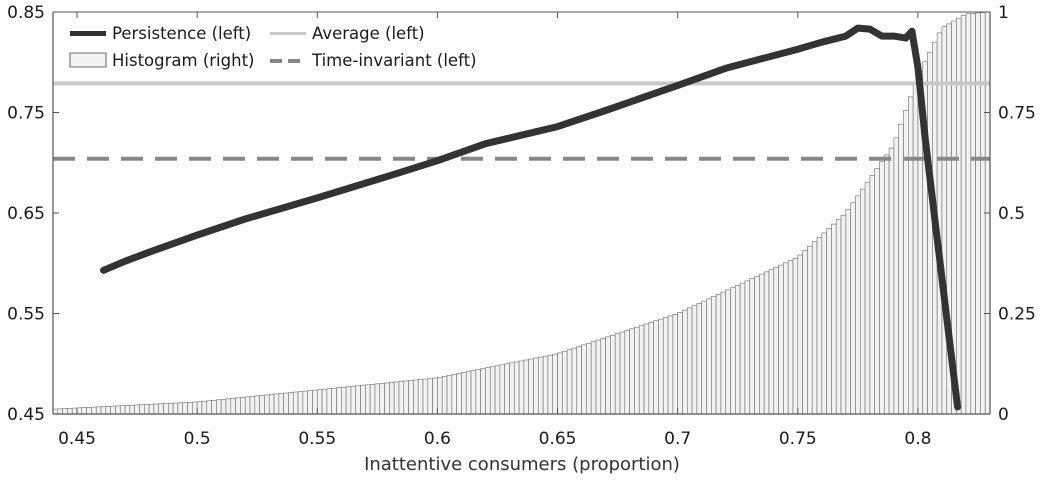 The height and width of the screenshot is (480, 1044). What do you see at coordinates (183, 60) in the screenshot?
I see `legend-label-histogram: Histogram (right)` at bounding box center [183, 60].